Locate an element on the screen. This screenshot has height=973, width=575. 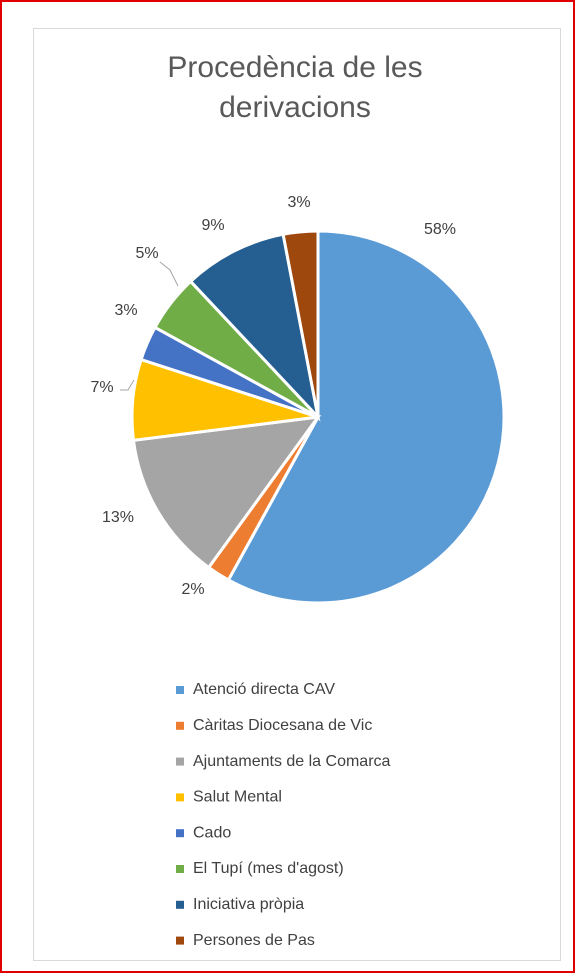
legend-label: Ajuntaments de la Comarca is located at coordinates (292, 761).